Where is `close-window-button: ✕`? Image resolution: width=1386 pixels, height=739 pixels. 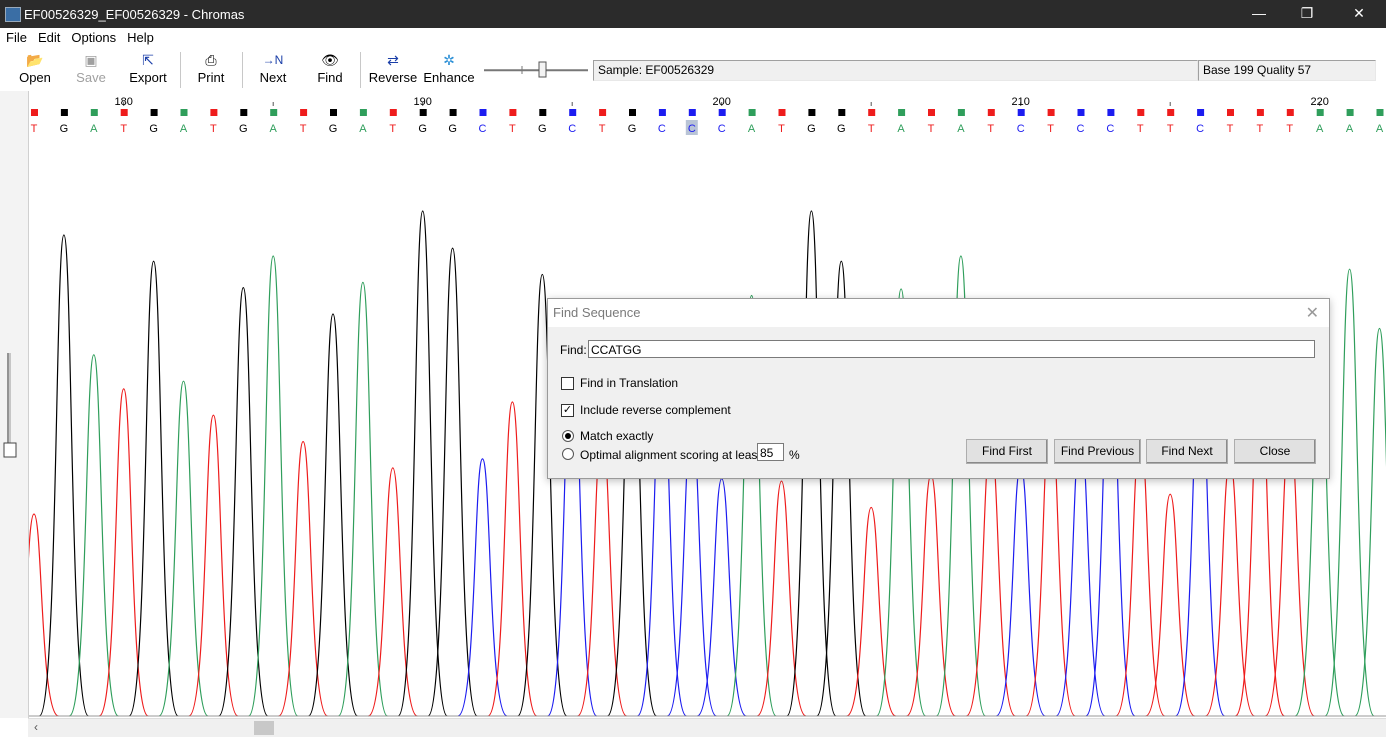
close-window-button: ✕ is located at coordinates (1359, 13).